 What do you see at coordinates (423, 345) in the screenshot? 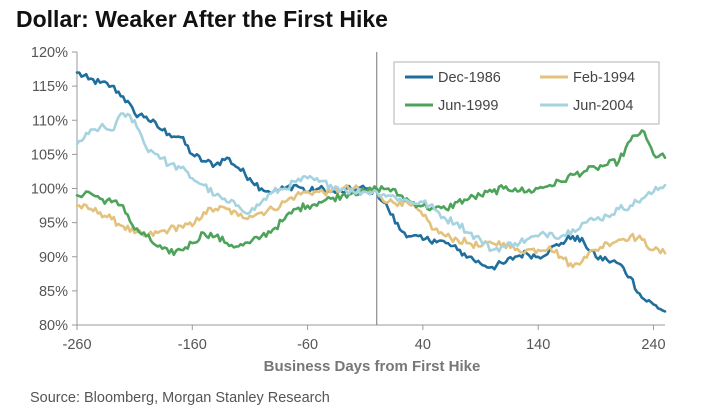
I see `x-tick-label: 40` at bounding box center [423, 345].